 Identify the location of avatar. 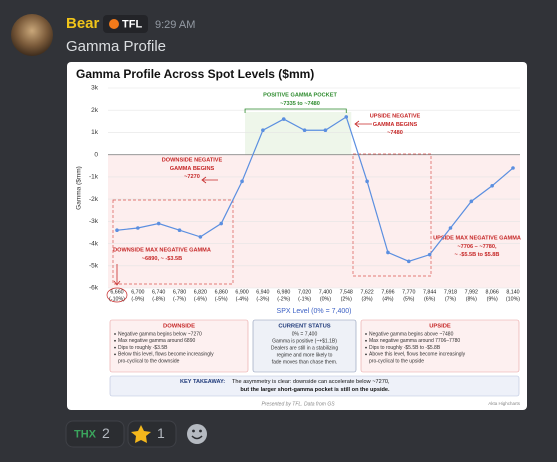
(32, 35).